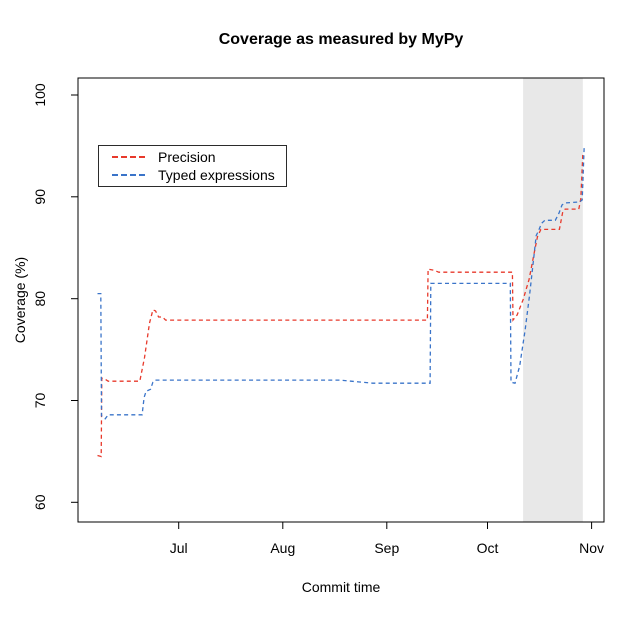  I want to click on y-tick-label: 80, so click(40, 299).